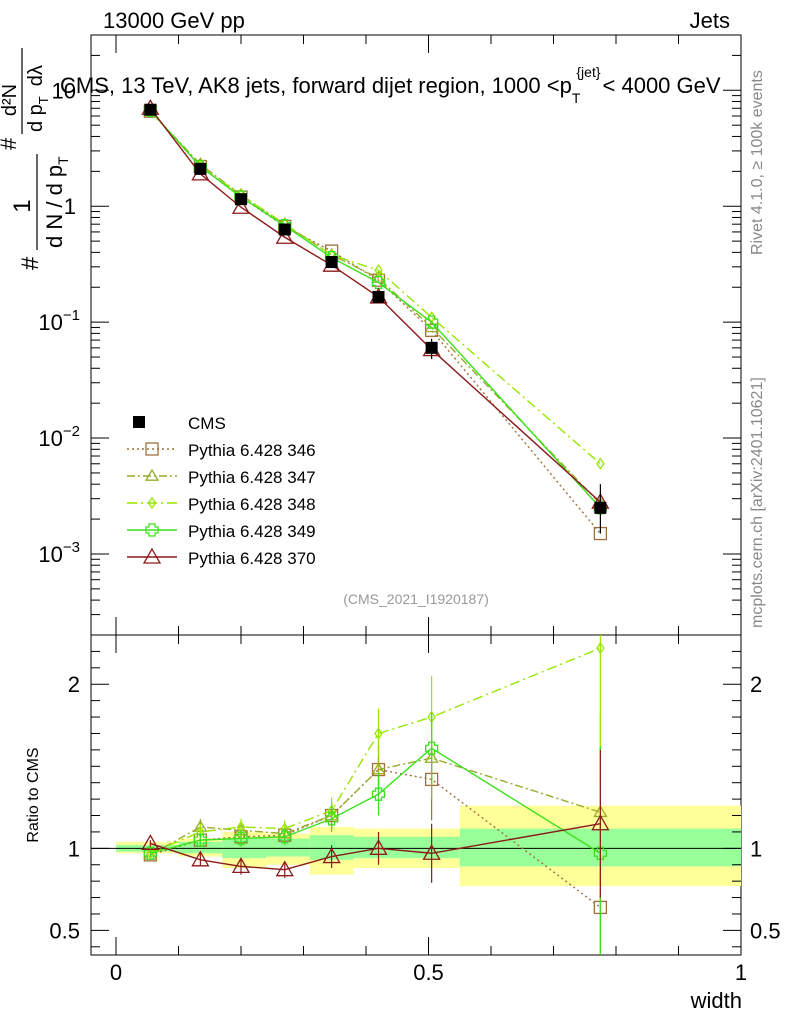 The width and height of the screenshot is (786, 1024). Describe the element at coordinates (252, 504) in the screenshot. I see `legend-label-3: Pythia 6.428 348` at that location.